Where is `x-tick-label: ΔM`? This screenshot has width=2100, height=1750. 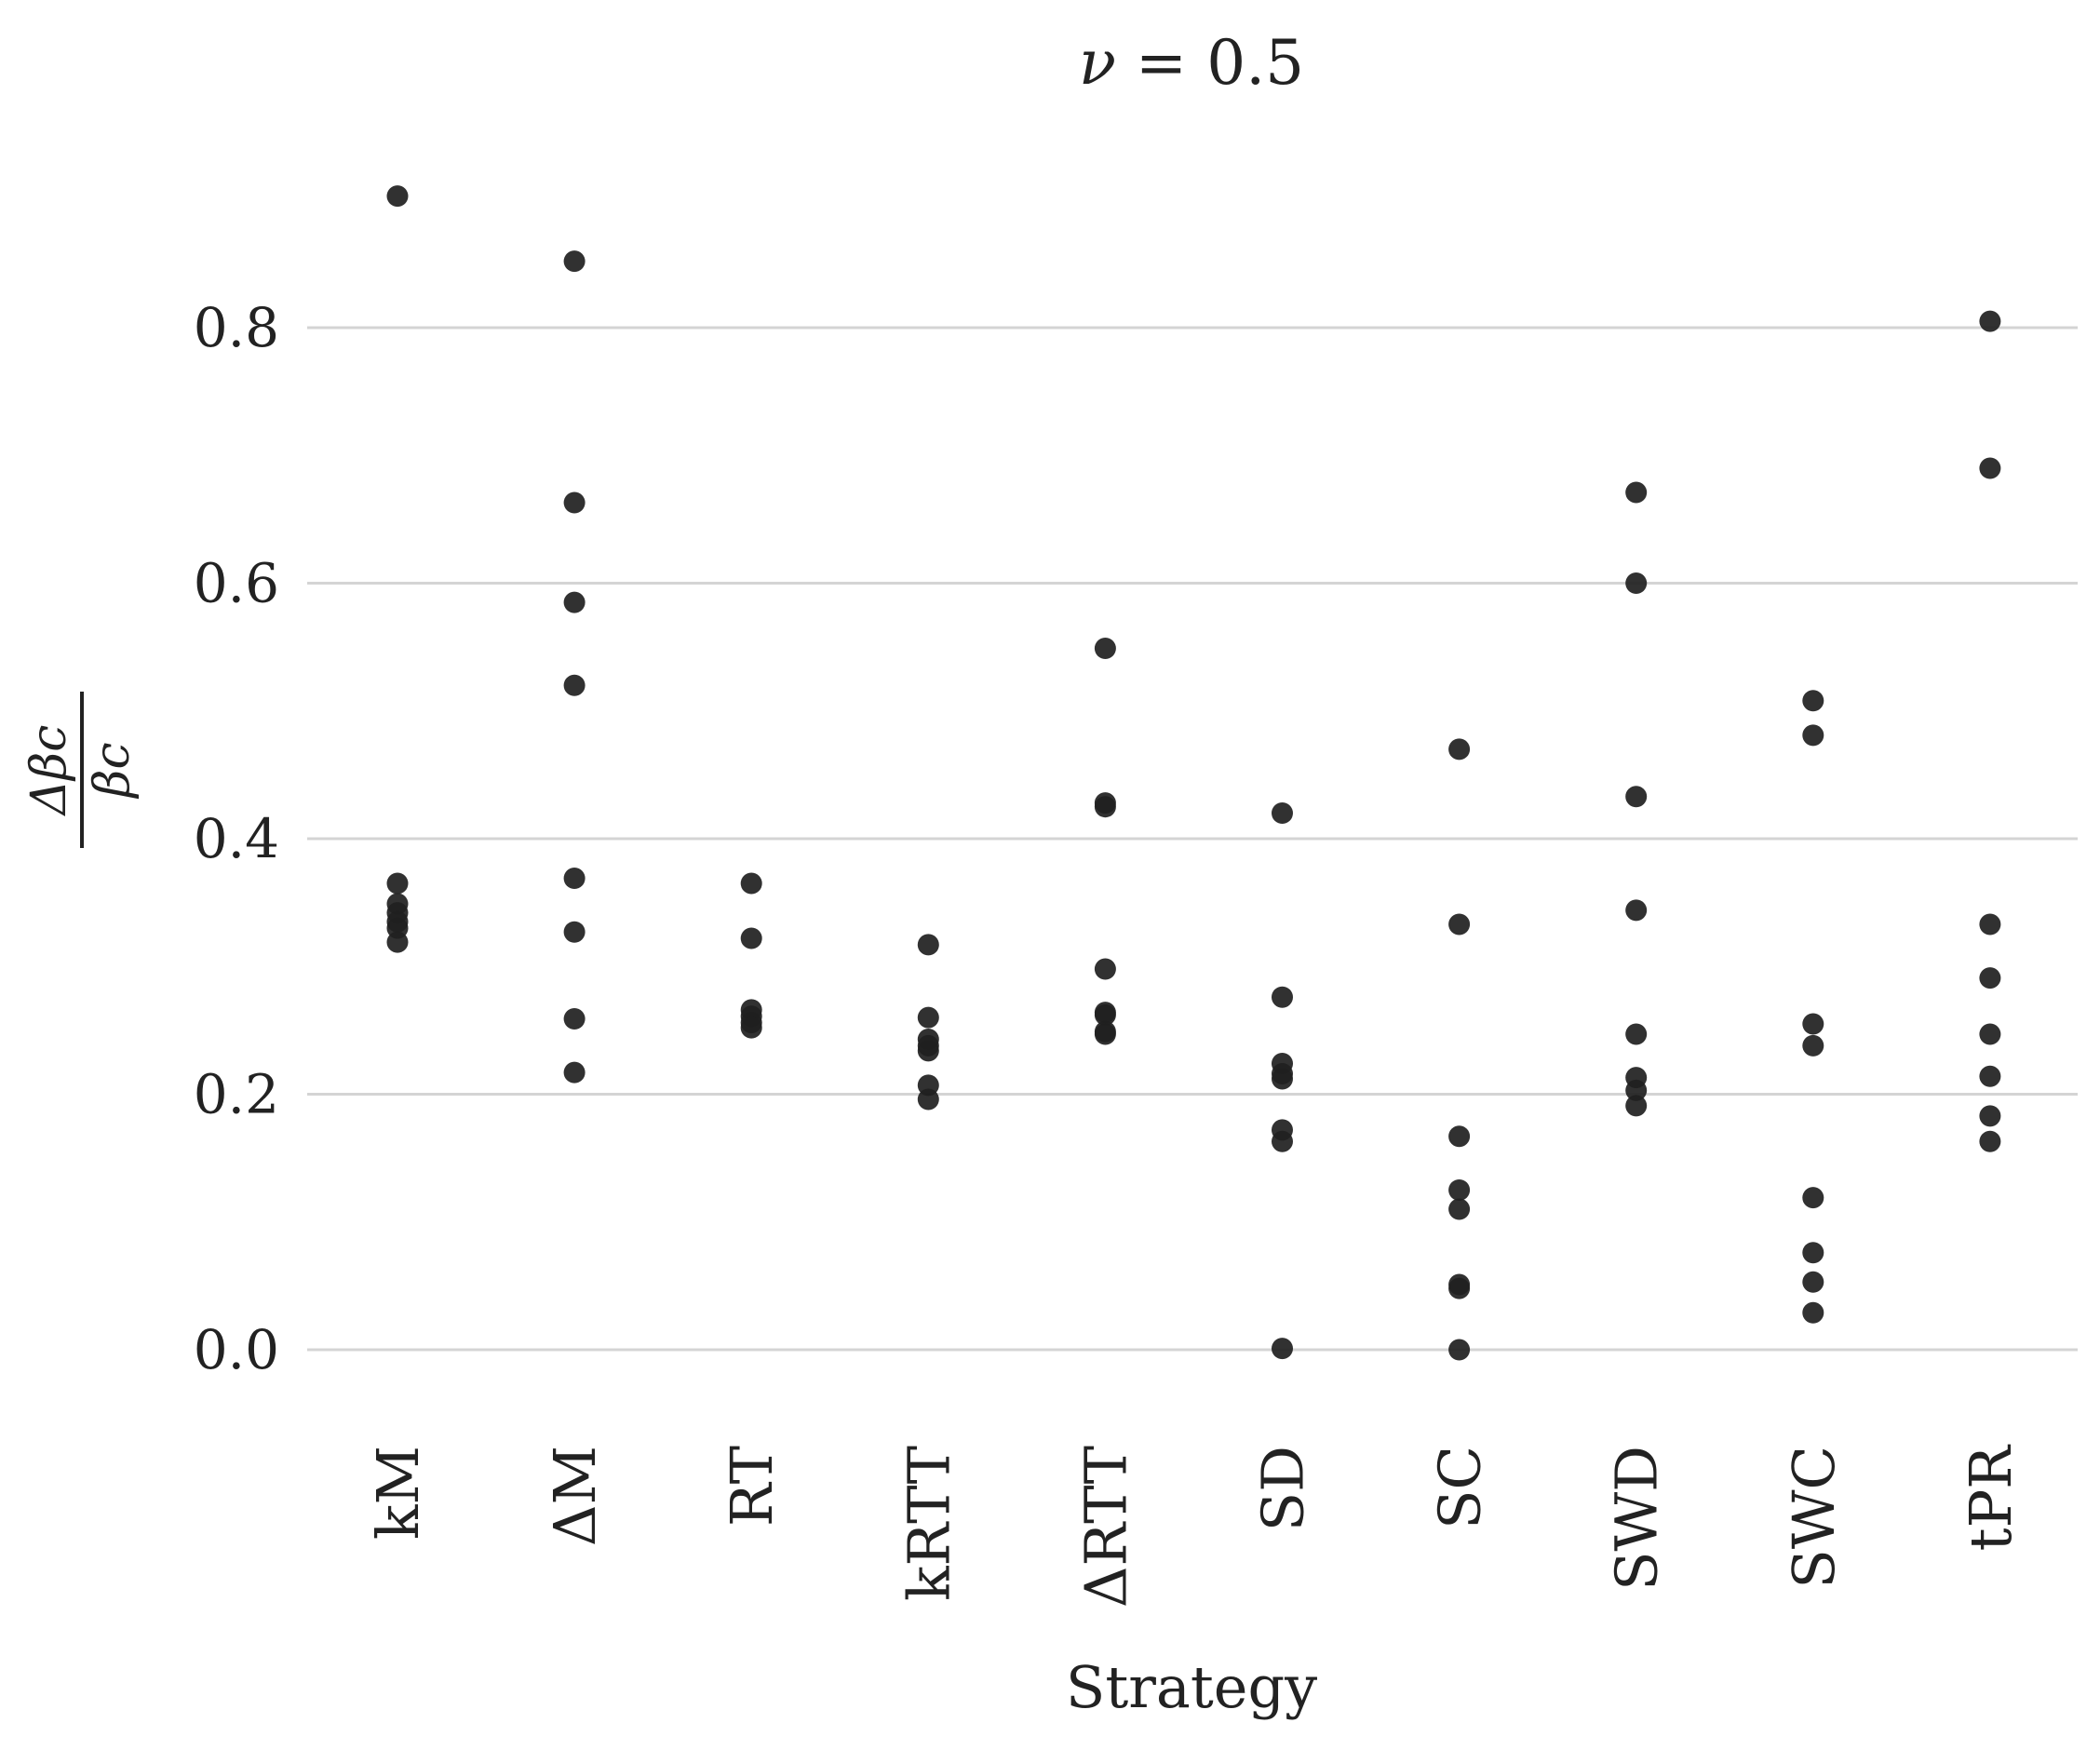 x-tick-label: ΔM is located at coordinates (575, 1496).